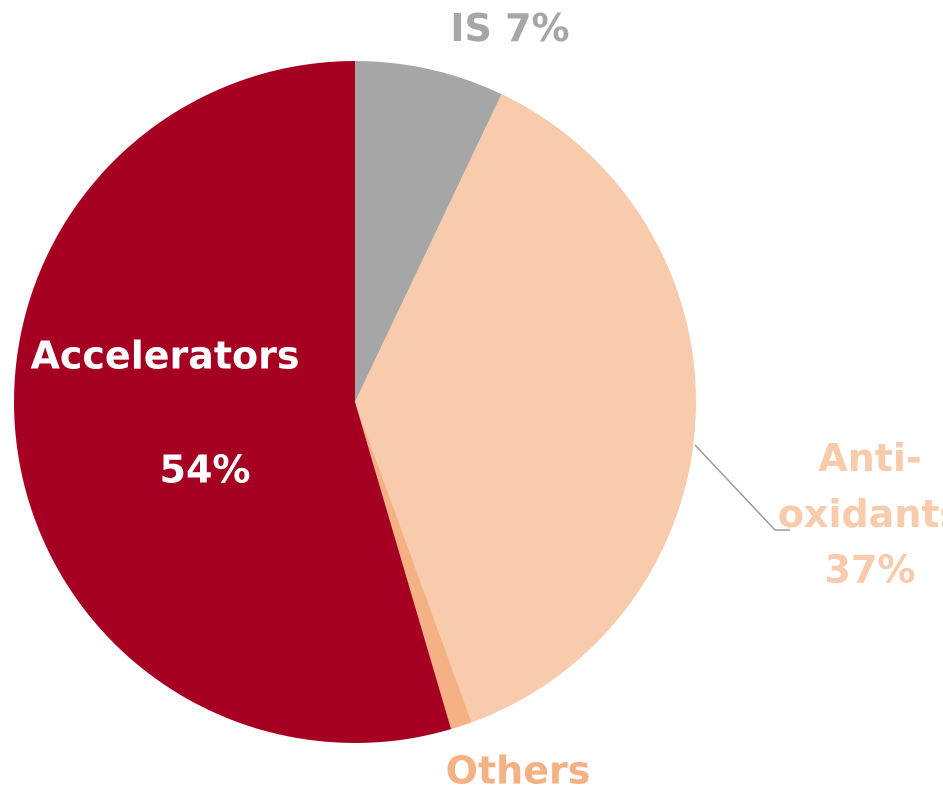 Image resolution: width=943 pixels, height=791 pixels. What do you see at coordinates (471, 28) in the screenshot?
I see `category-label: IS` at bounding box center [471, 28].